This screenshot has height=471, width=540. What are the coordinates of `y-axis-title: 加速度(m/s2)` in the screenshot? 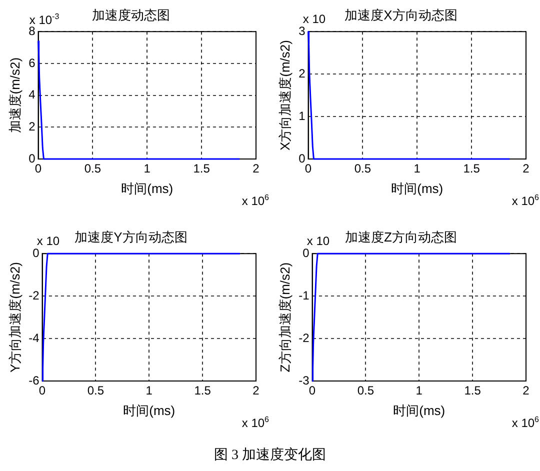 It's located at (14, 95).